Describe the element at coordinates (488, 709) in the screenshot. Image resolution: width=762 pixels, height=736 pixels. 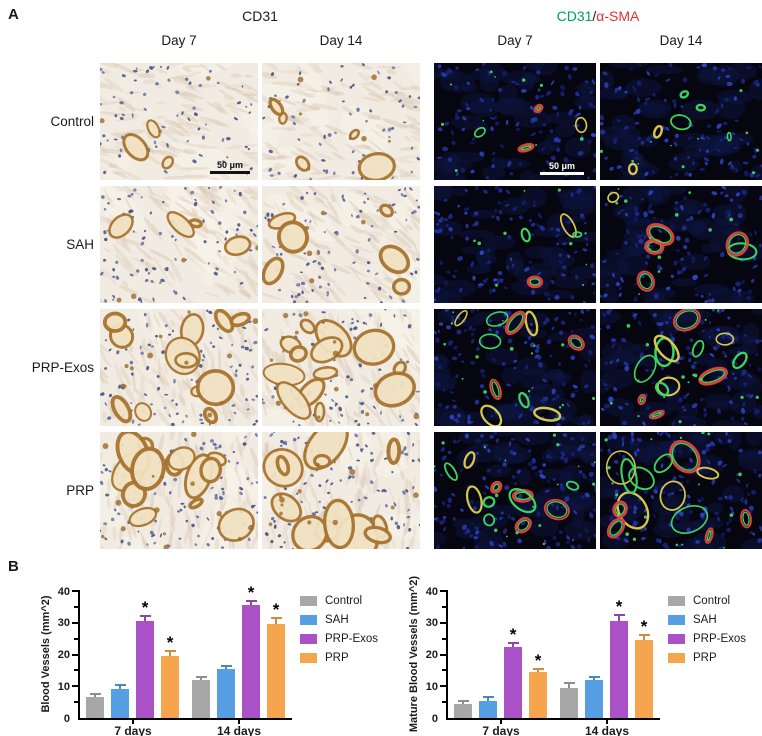
I see `bar-sah-7days` at that location.